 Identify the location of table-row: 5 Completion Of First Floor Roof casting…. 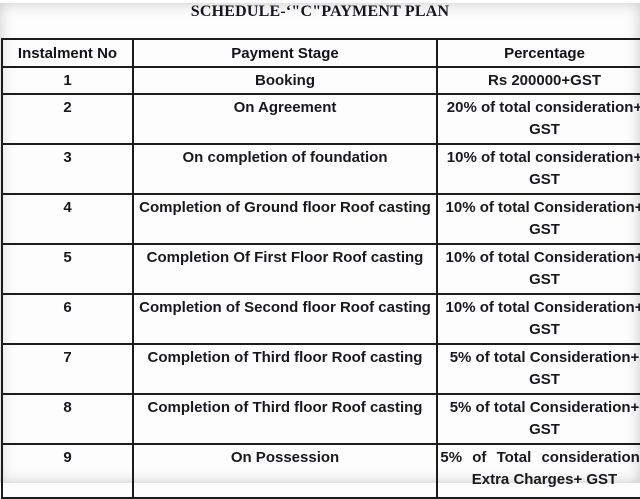
(320, 269).